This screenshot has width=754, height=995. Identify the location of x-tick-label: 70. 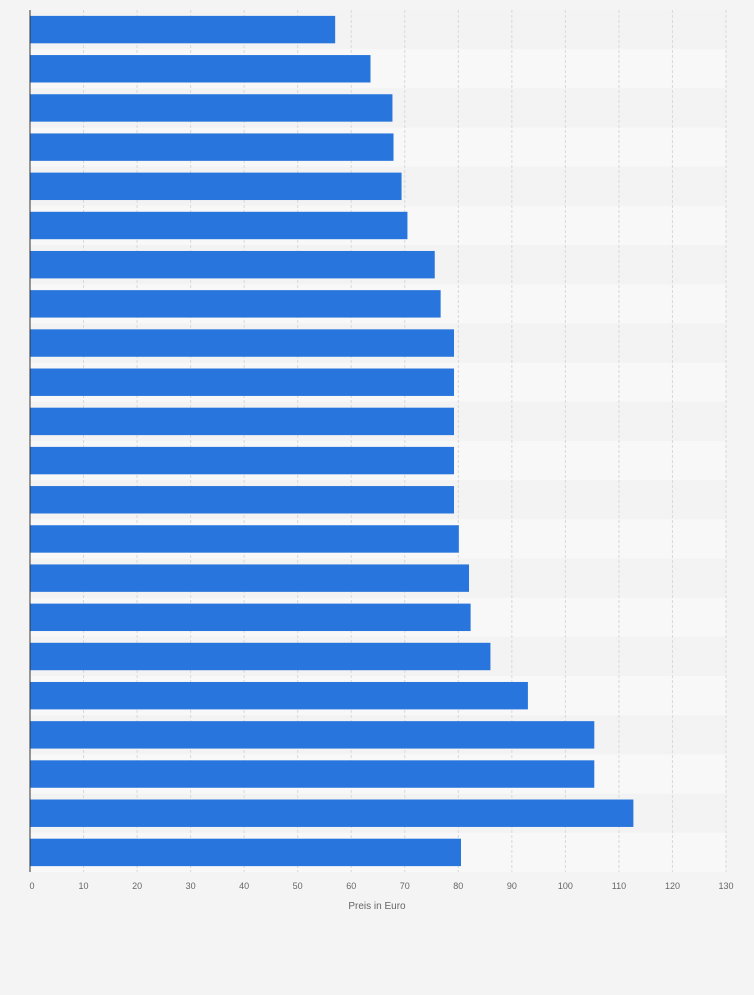
(405, 886).